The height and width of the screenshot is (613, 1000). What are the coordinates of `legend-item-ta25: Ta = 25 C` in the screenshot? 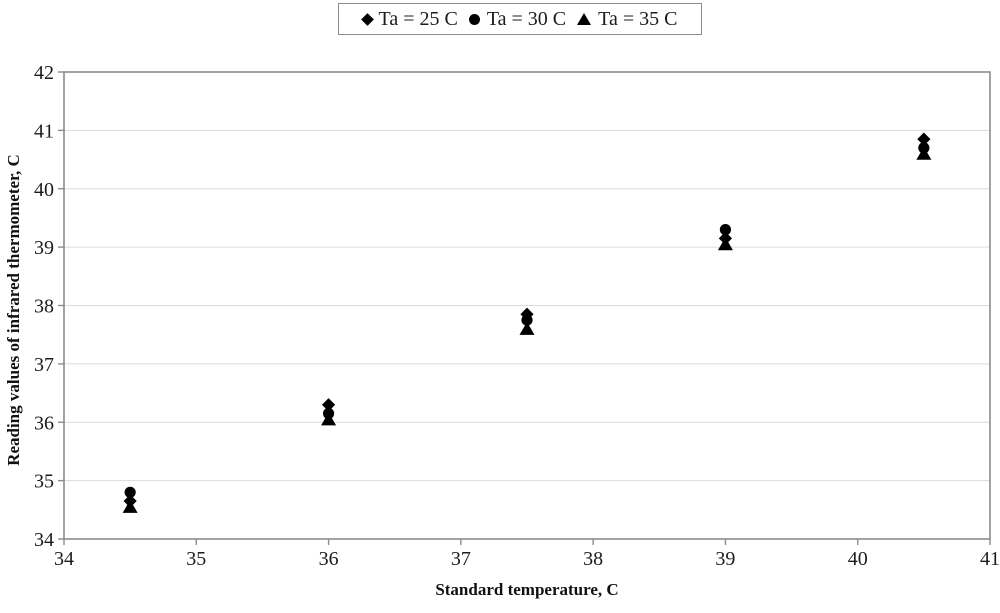 It's located at (409, 19).